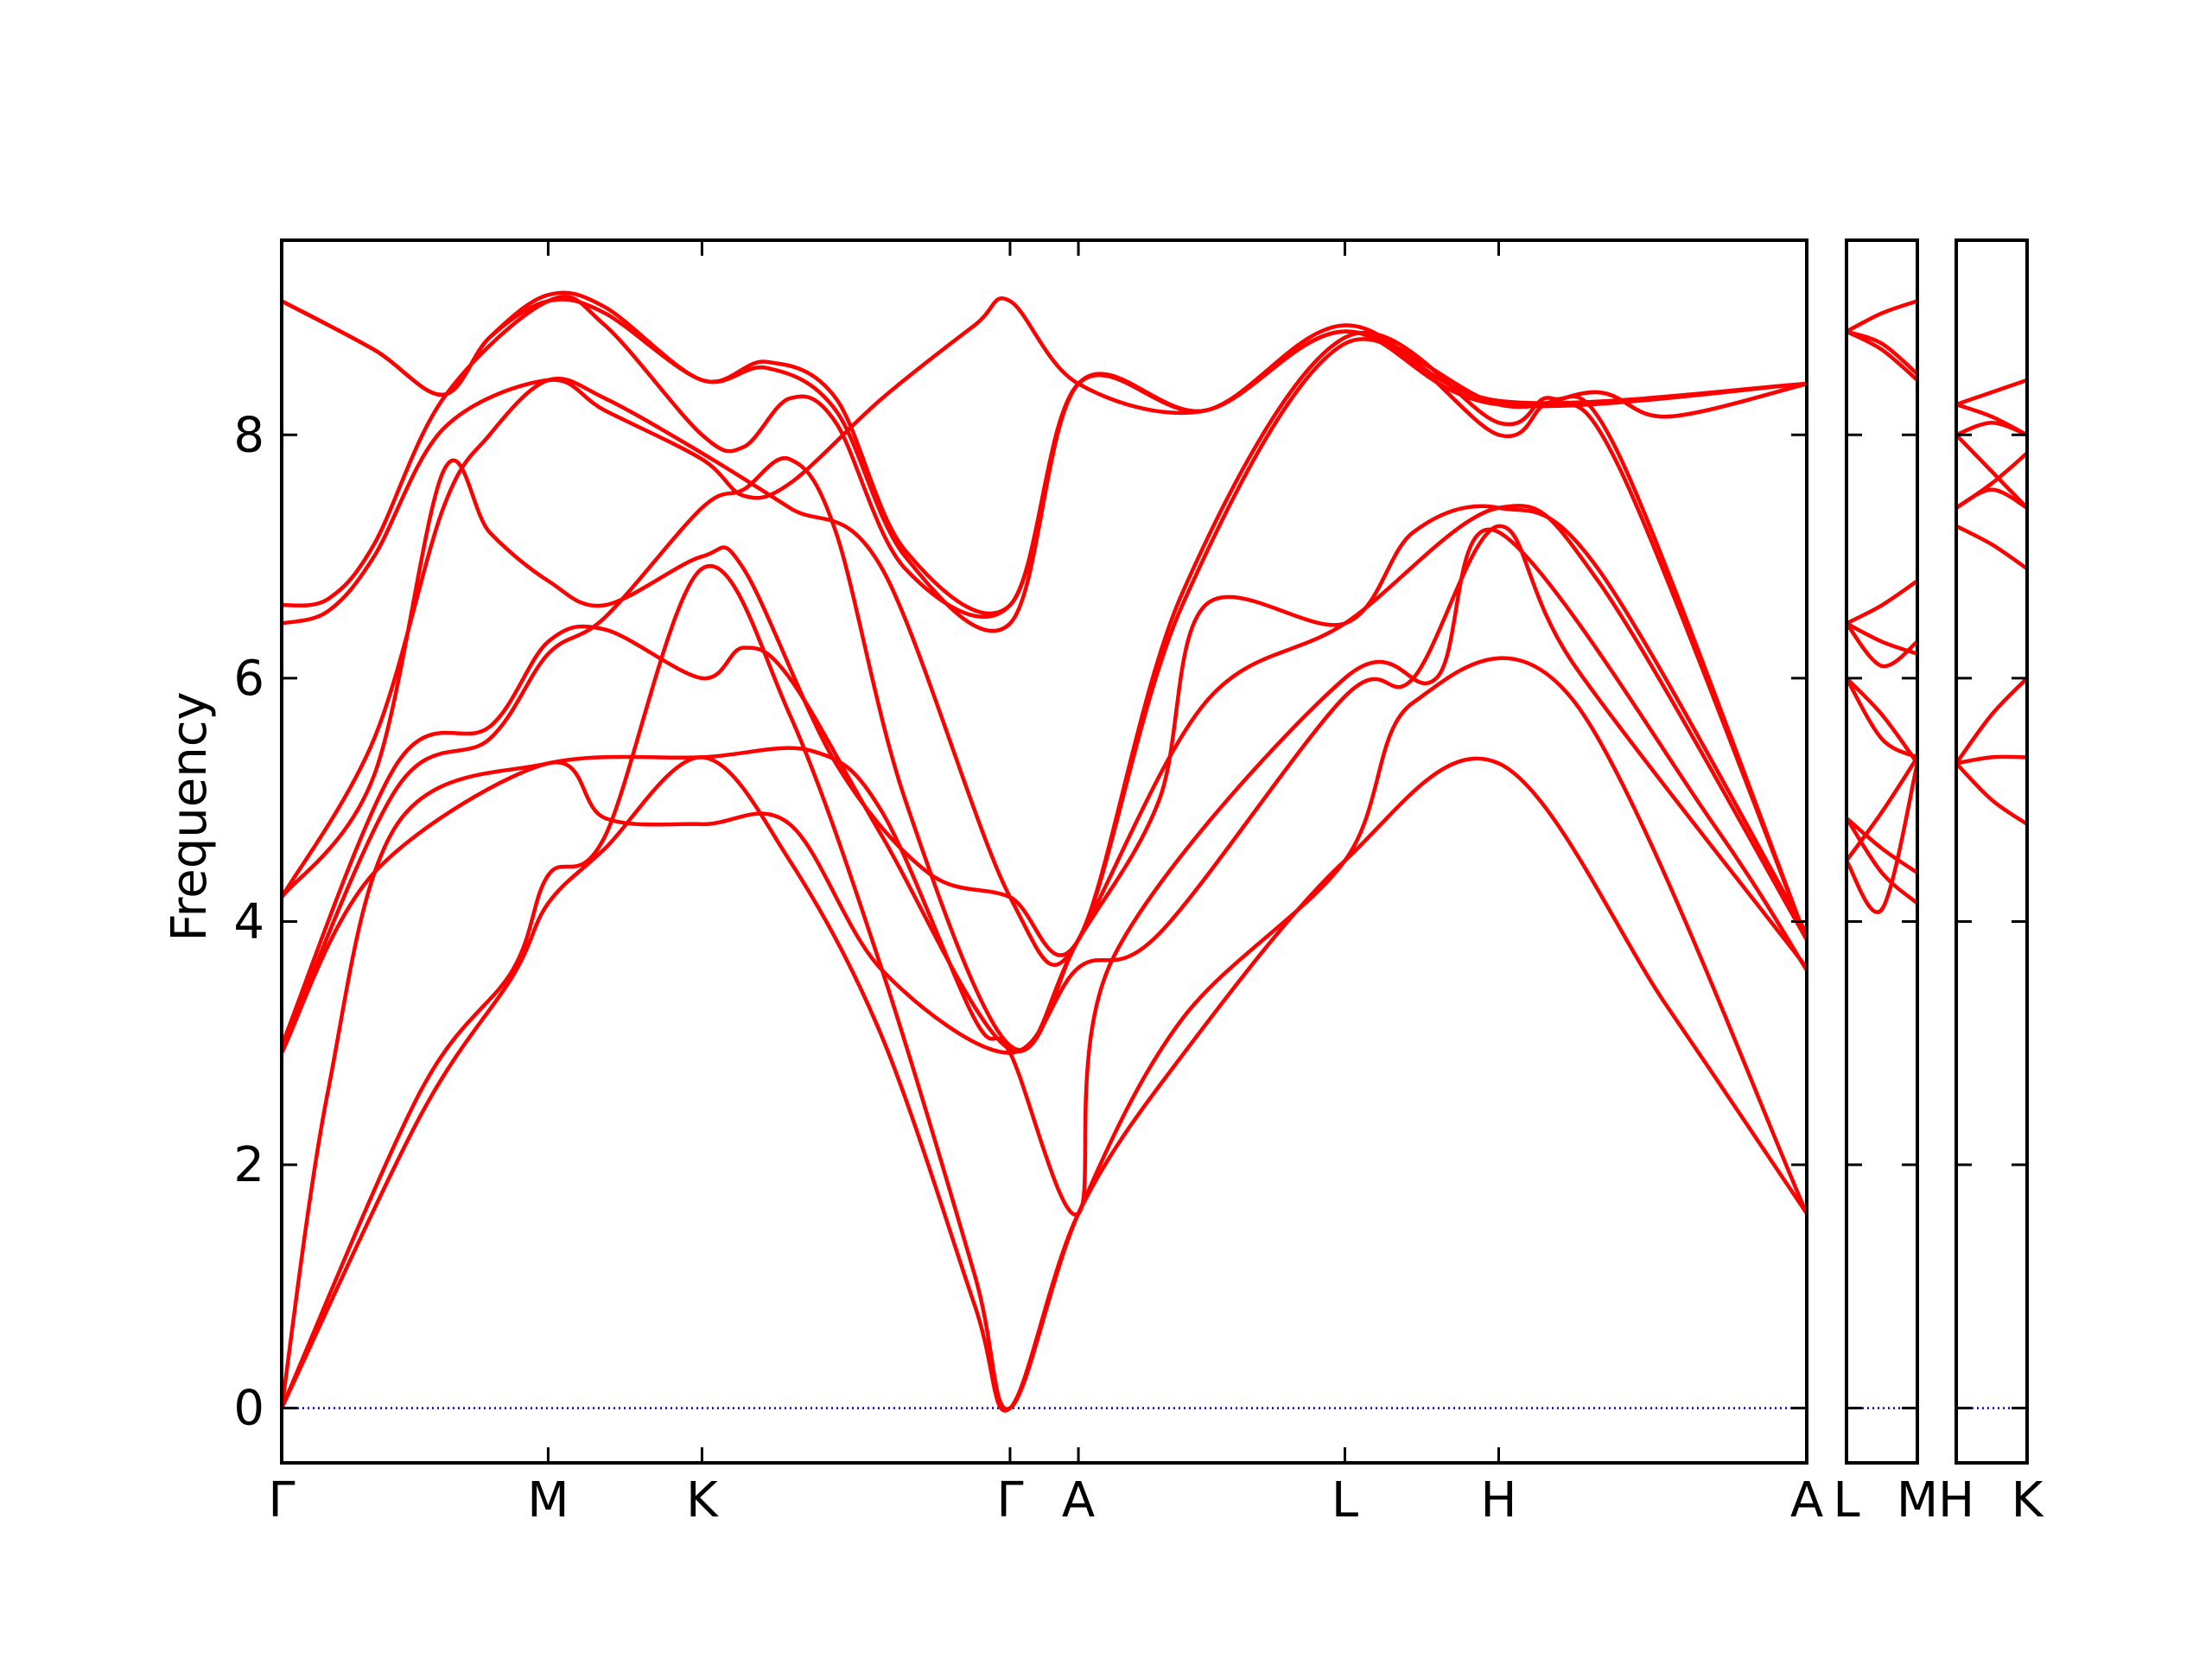  I want to click on y-tick-label: 4, so click(248, 921).